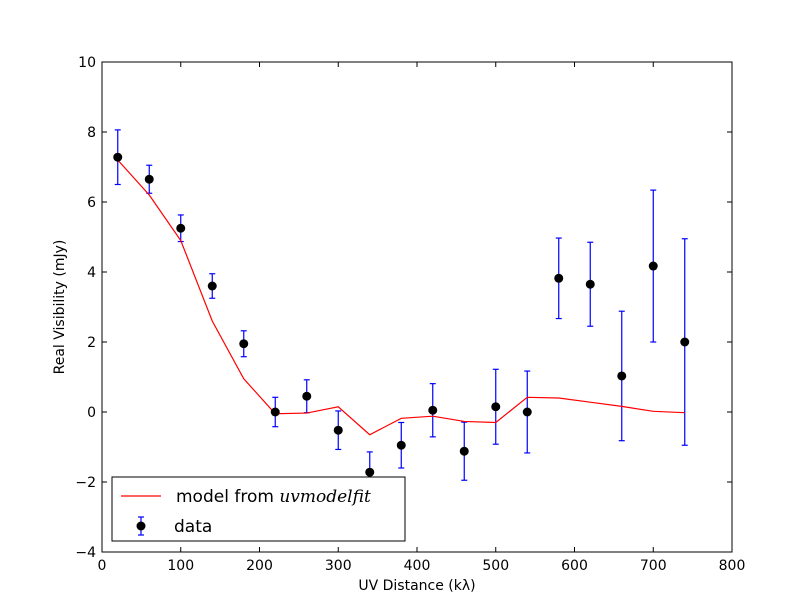 The height and width of the screenshot is (612, 812). Describe the element at coordinates (180, 566) in the screenshot. I see `x-tick-label: 100` at that location.